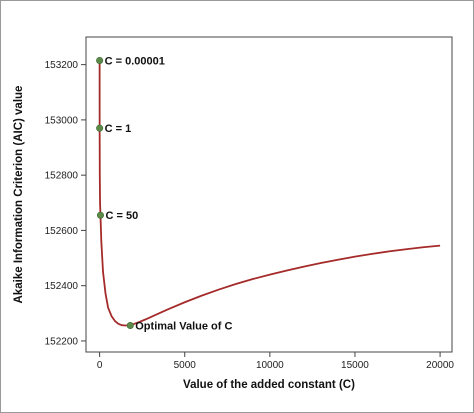 This screenshot has width=474, height=413. Describe the element at coordinates (62, 120) in the screenshot. I see `y-tick-label-4: 153000` at that location.